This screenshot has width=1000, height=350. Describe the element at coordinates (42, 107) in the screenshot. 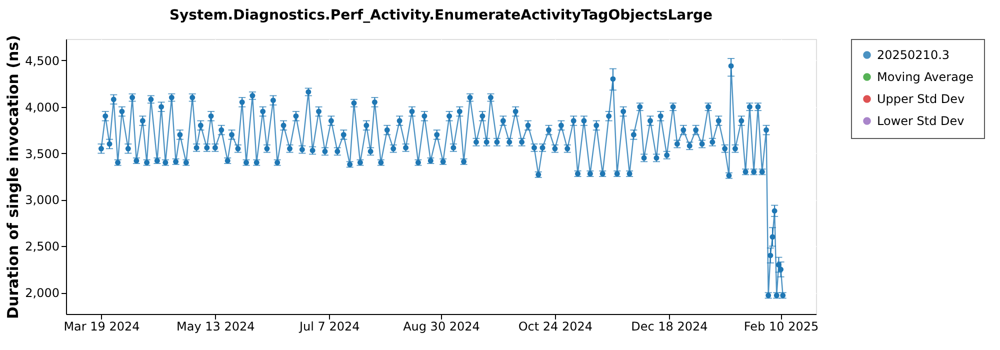

I see `y-tick-label: 4,000` at that location.